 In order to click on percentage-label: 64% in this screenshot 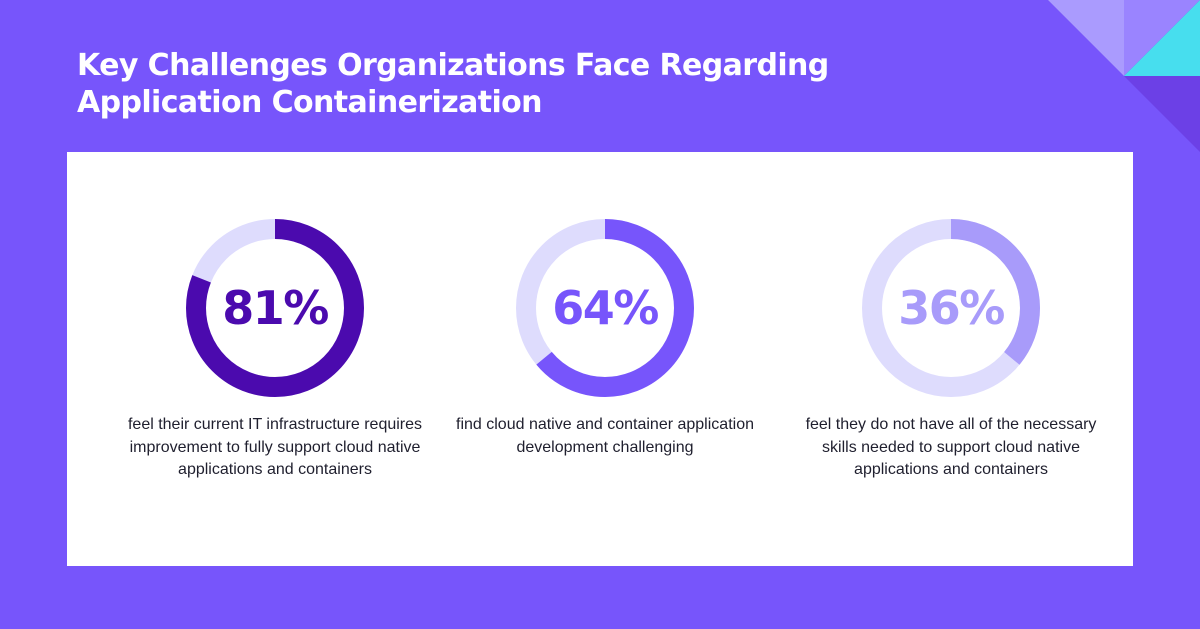, I will do `click(605, 308)`.